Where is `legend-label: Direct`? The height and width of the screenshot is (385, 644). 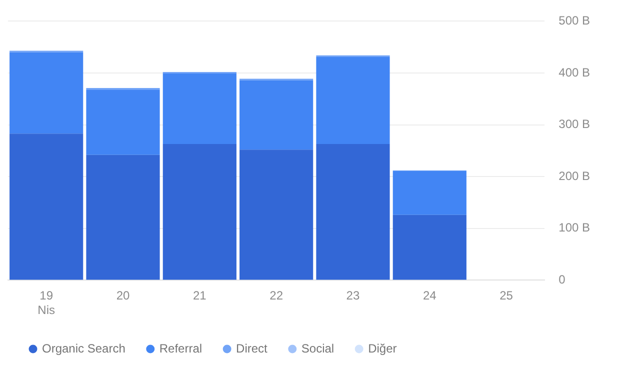
legend-label: Direct is located at coordinates (252, 348).